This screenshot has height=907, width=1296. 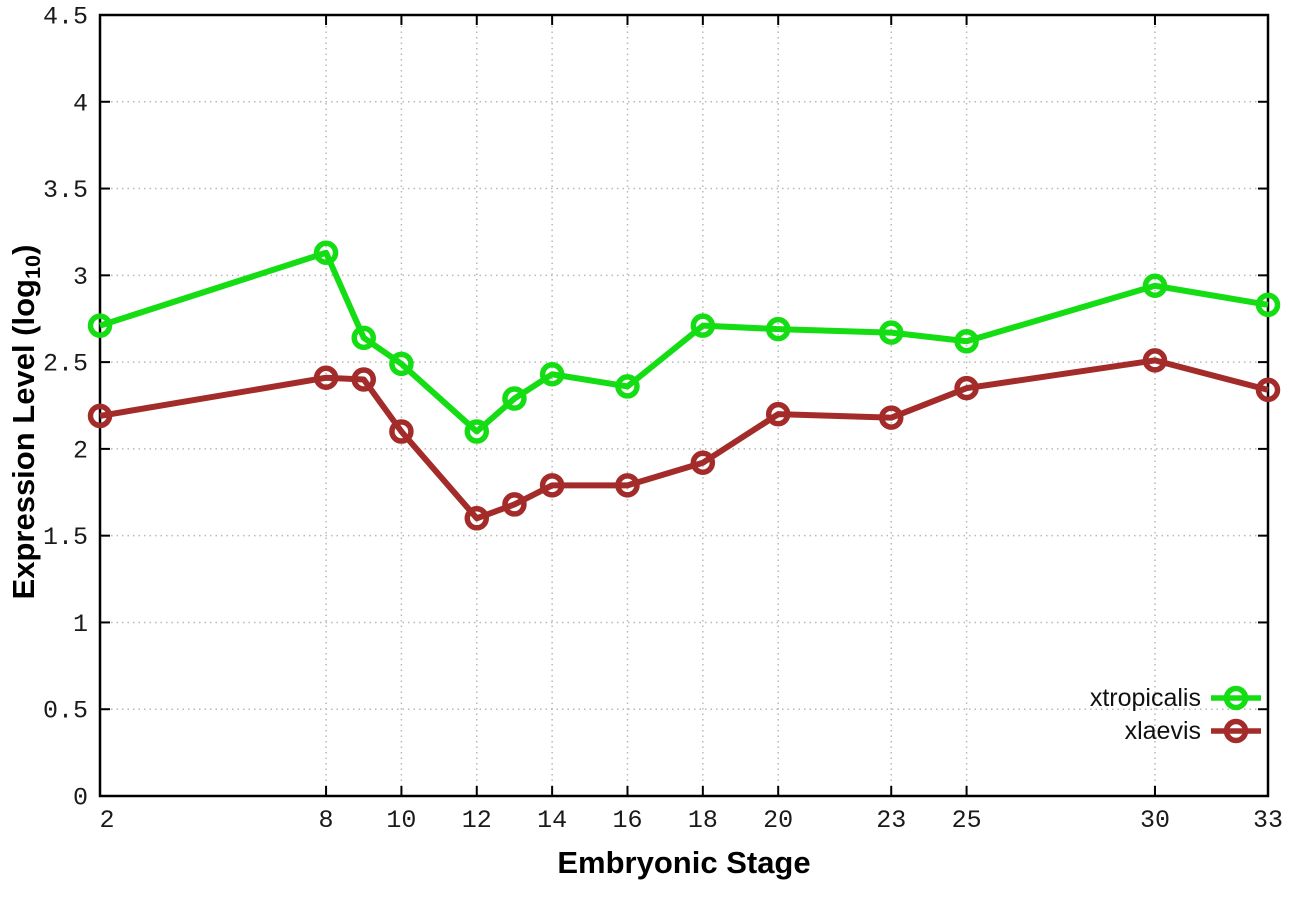 I want to click on svg-text: 23, so click(x=891, y=820).